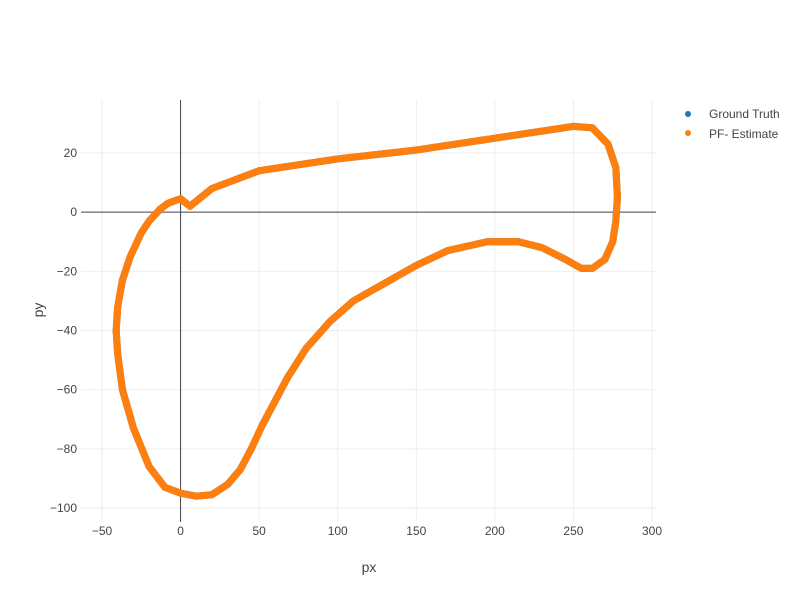 This screenshot has height=600, width=800. What do you see at coordinates (369, 567) in the screenshot?
I see `x-axis-title: px` at bounding box center [369, 567].